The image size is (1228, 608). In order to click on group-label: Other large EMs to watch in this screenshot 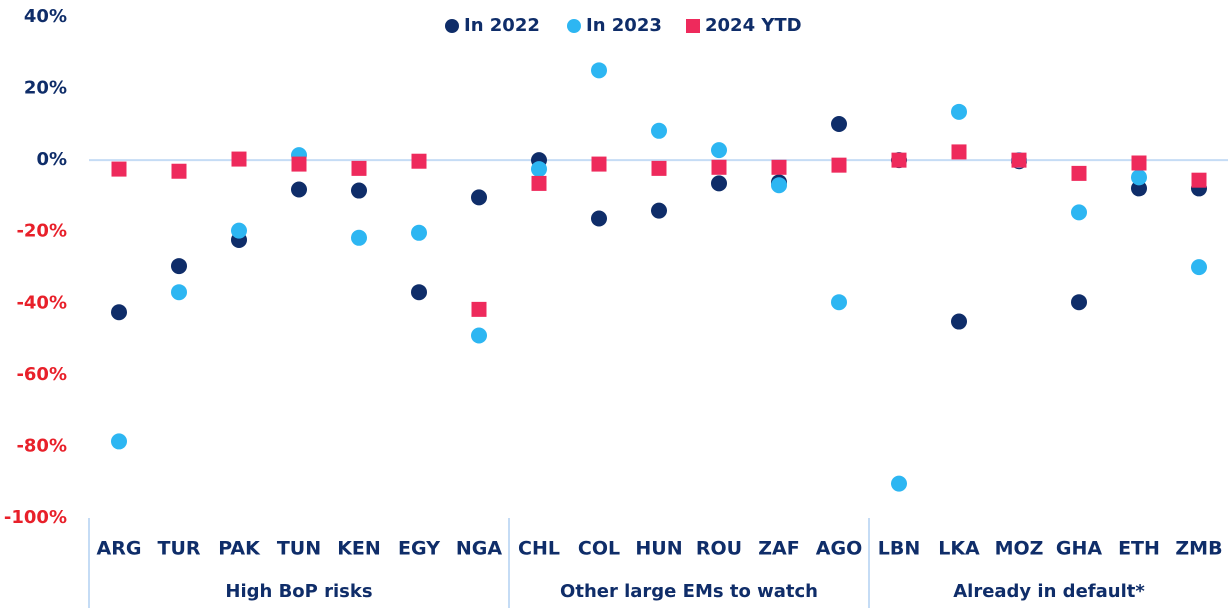, I will do `click(689, 591)`.